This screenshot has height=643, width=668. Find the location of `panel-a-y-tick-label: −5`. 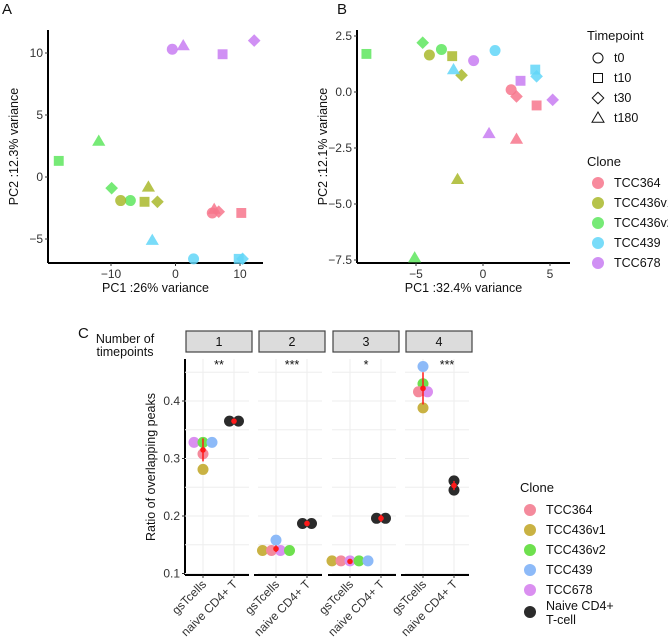

panel-a-y-tick-label: −5 is located at coordinates (36, 239).